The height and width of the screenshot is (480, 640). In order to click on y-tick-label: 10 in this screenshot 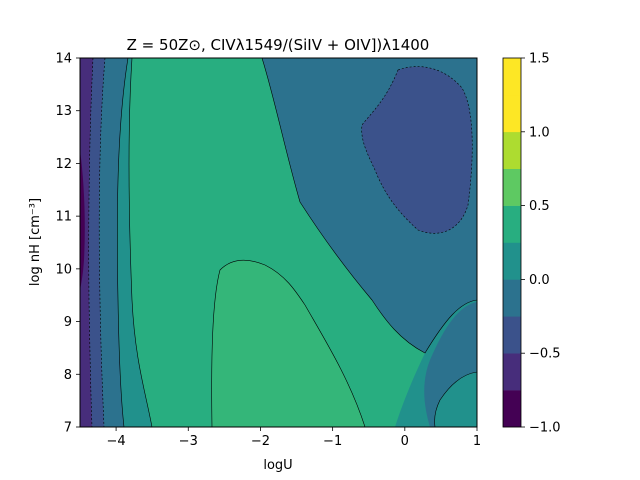, I will do `click(63, 269)`.